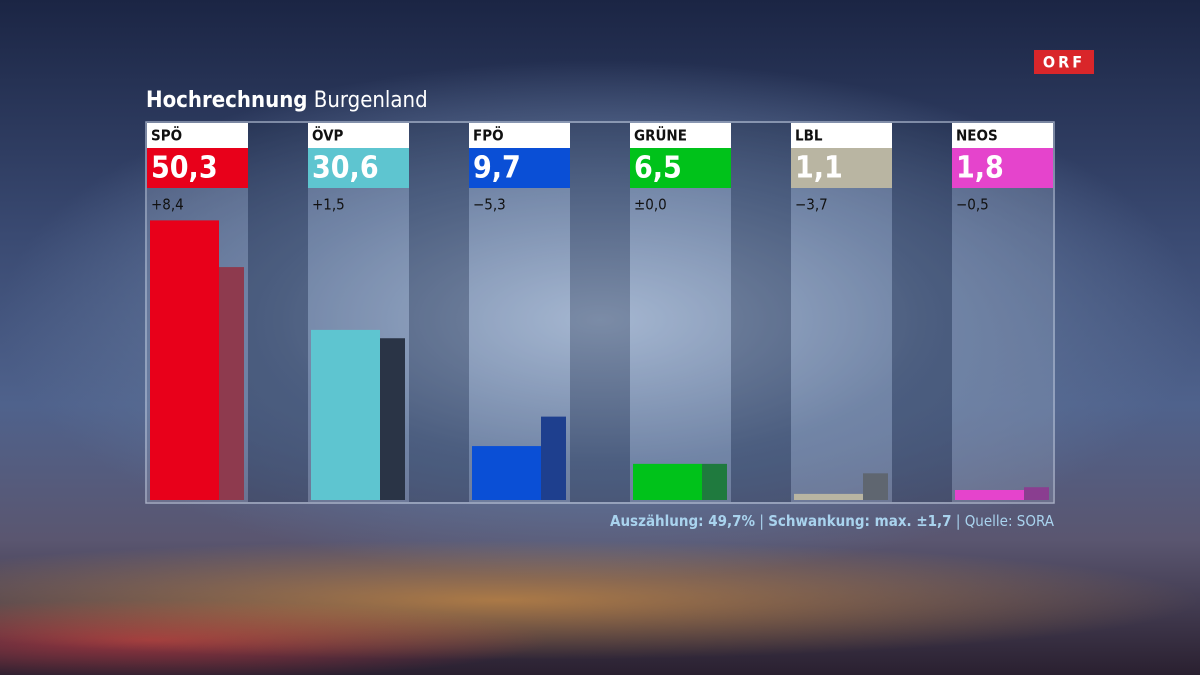  I want to click on party-name: NEOS, so click(977, 136).